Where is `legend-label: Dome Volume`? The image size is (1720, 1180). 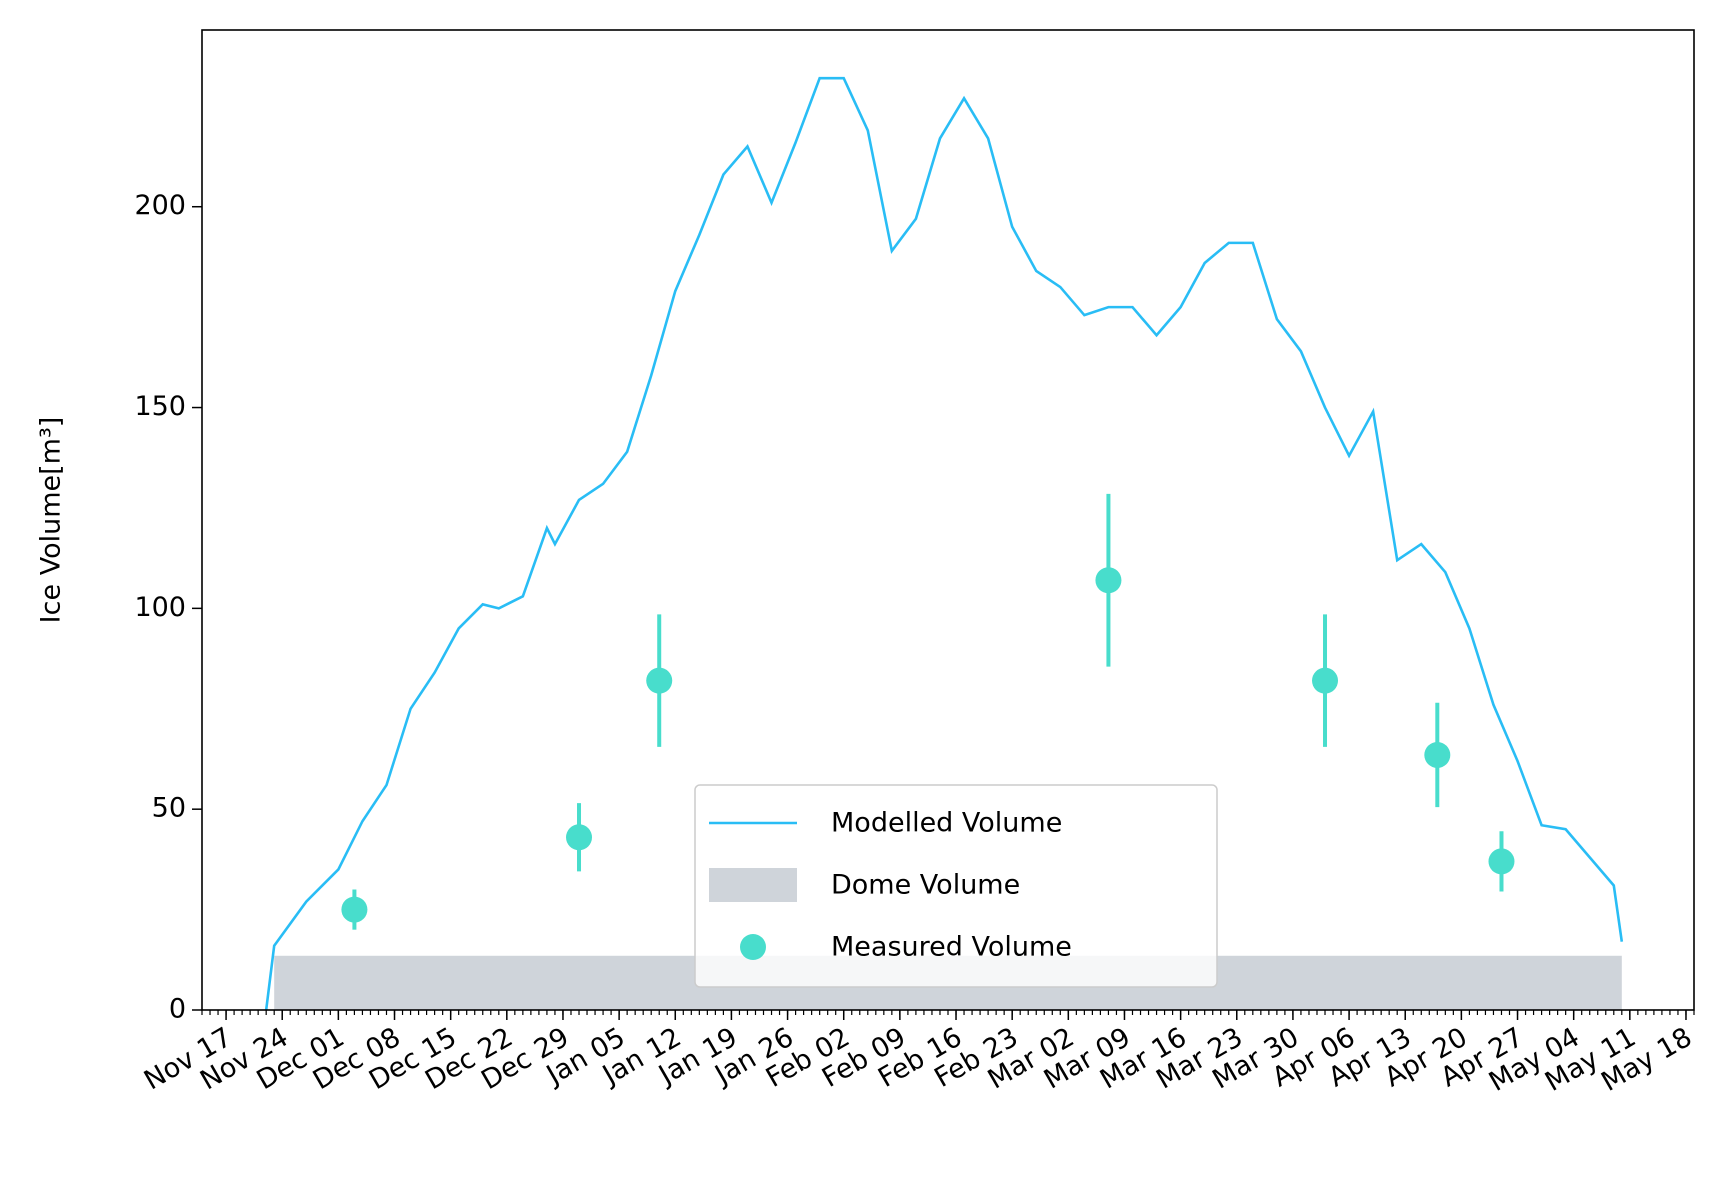 legend-label: Dome Volume is located at coordinates (925, 885).